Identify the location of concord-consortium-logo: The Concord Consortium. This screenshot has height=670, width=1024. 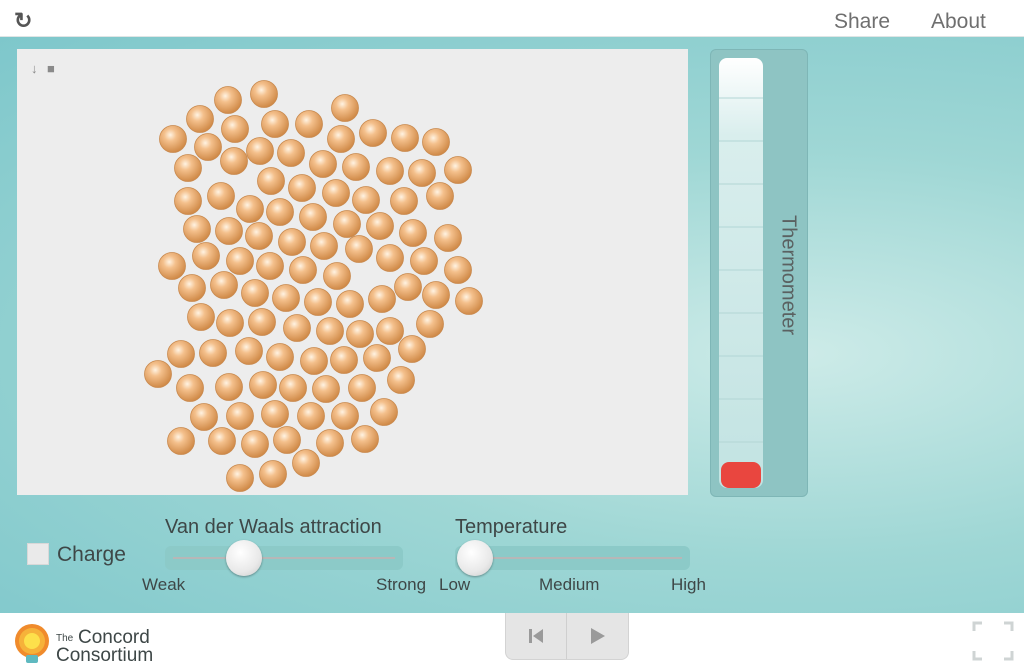
(87, 643).